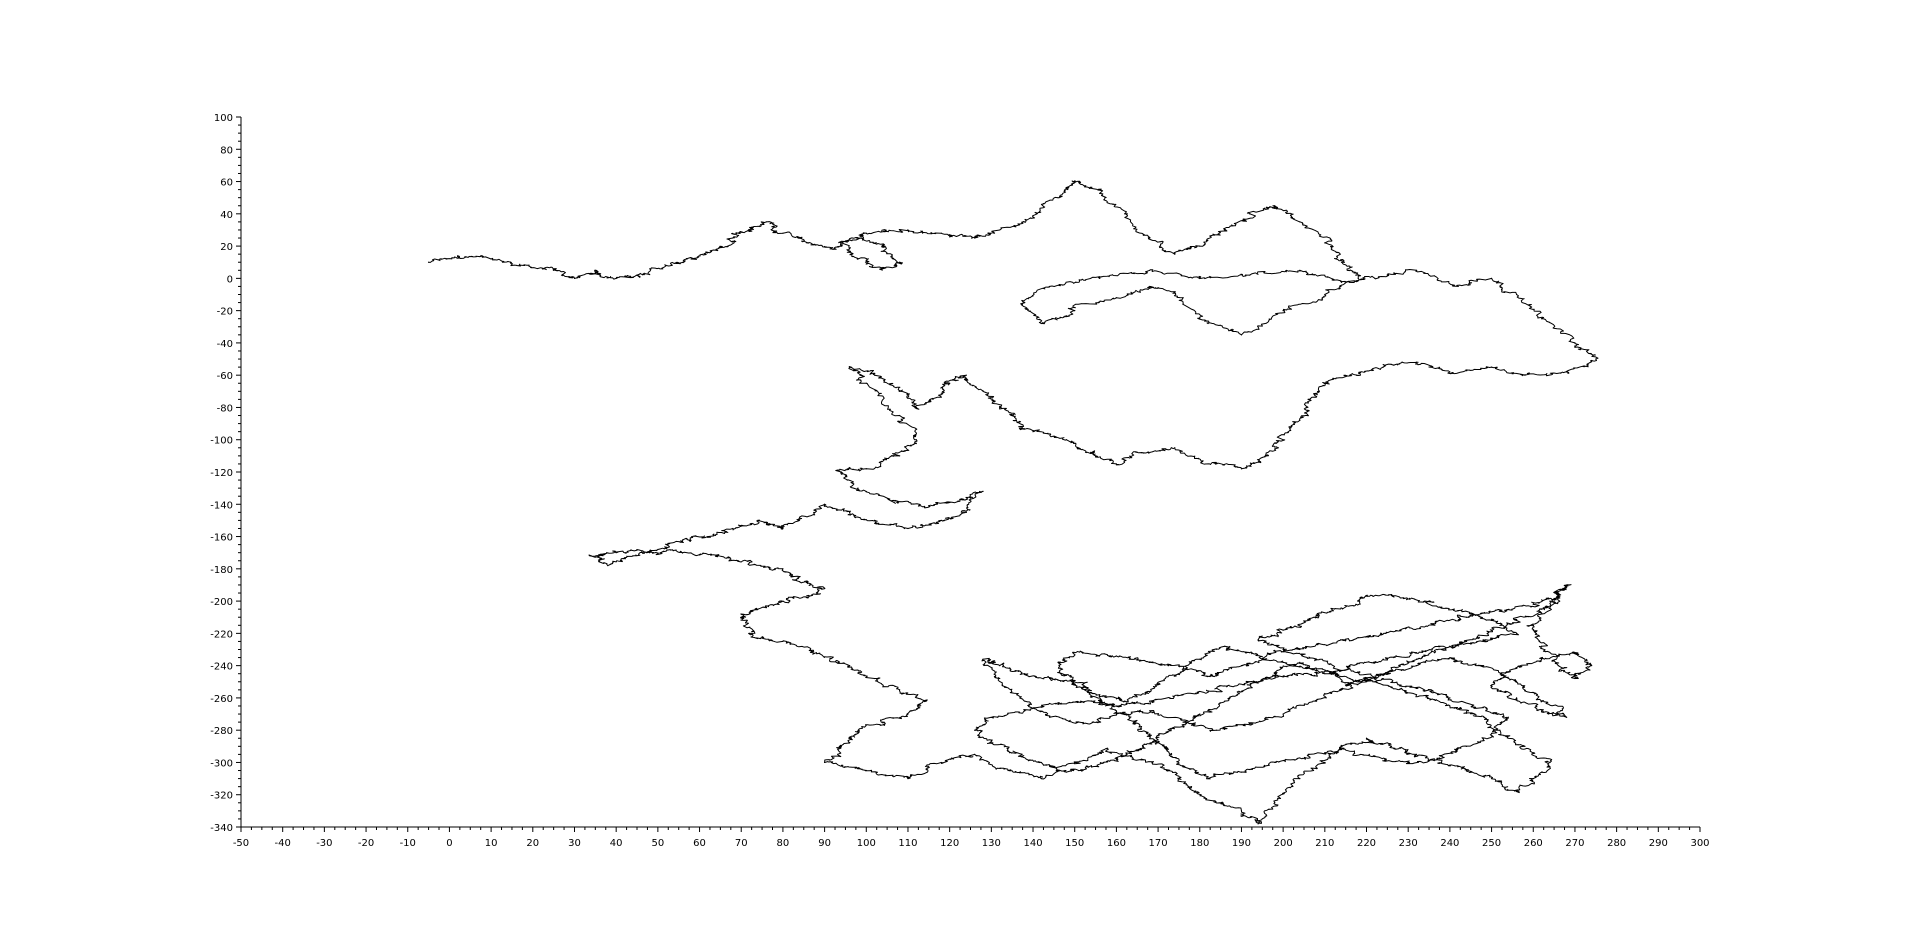  Describe the element at coordinates (949, 843) in the screenshot. I see `x-tick-label: 120` at that location.